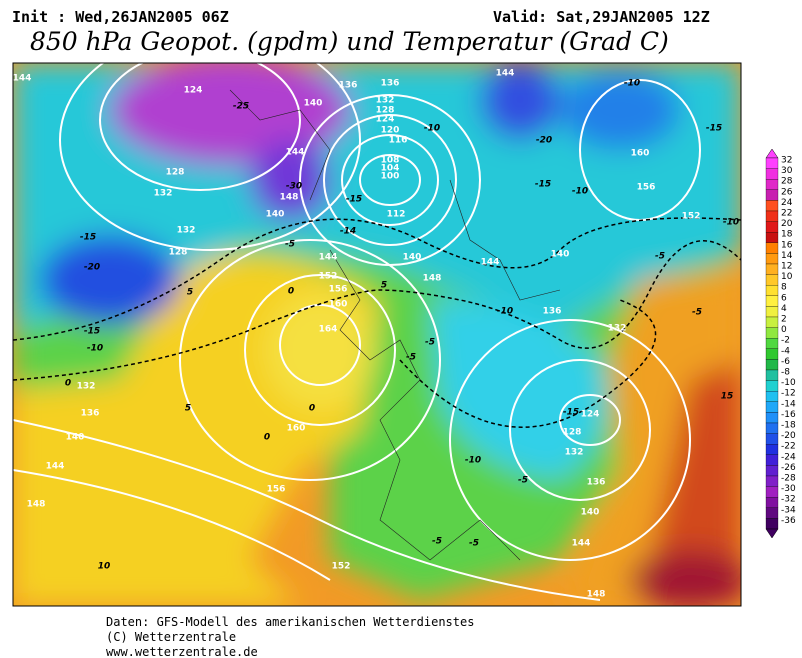  What do you see at coordinates (785, 341) in the screenshot?
I see `colorbar-label: -2` at bounding box center [785, 341].